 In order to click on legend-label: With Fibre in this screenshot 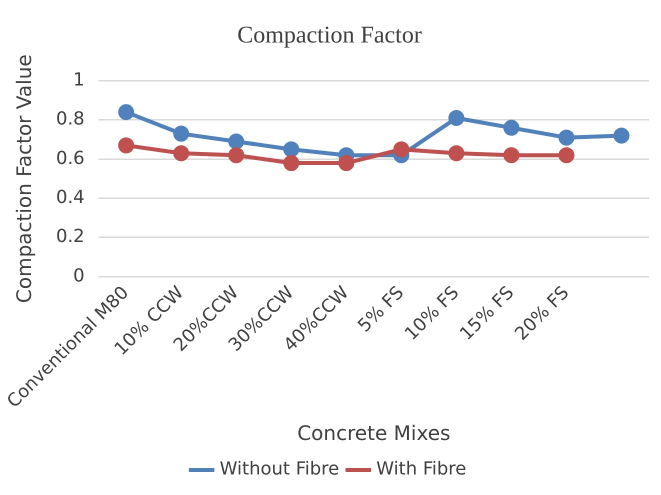, I will do `click(421, 469)`.